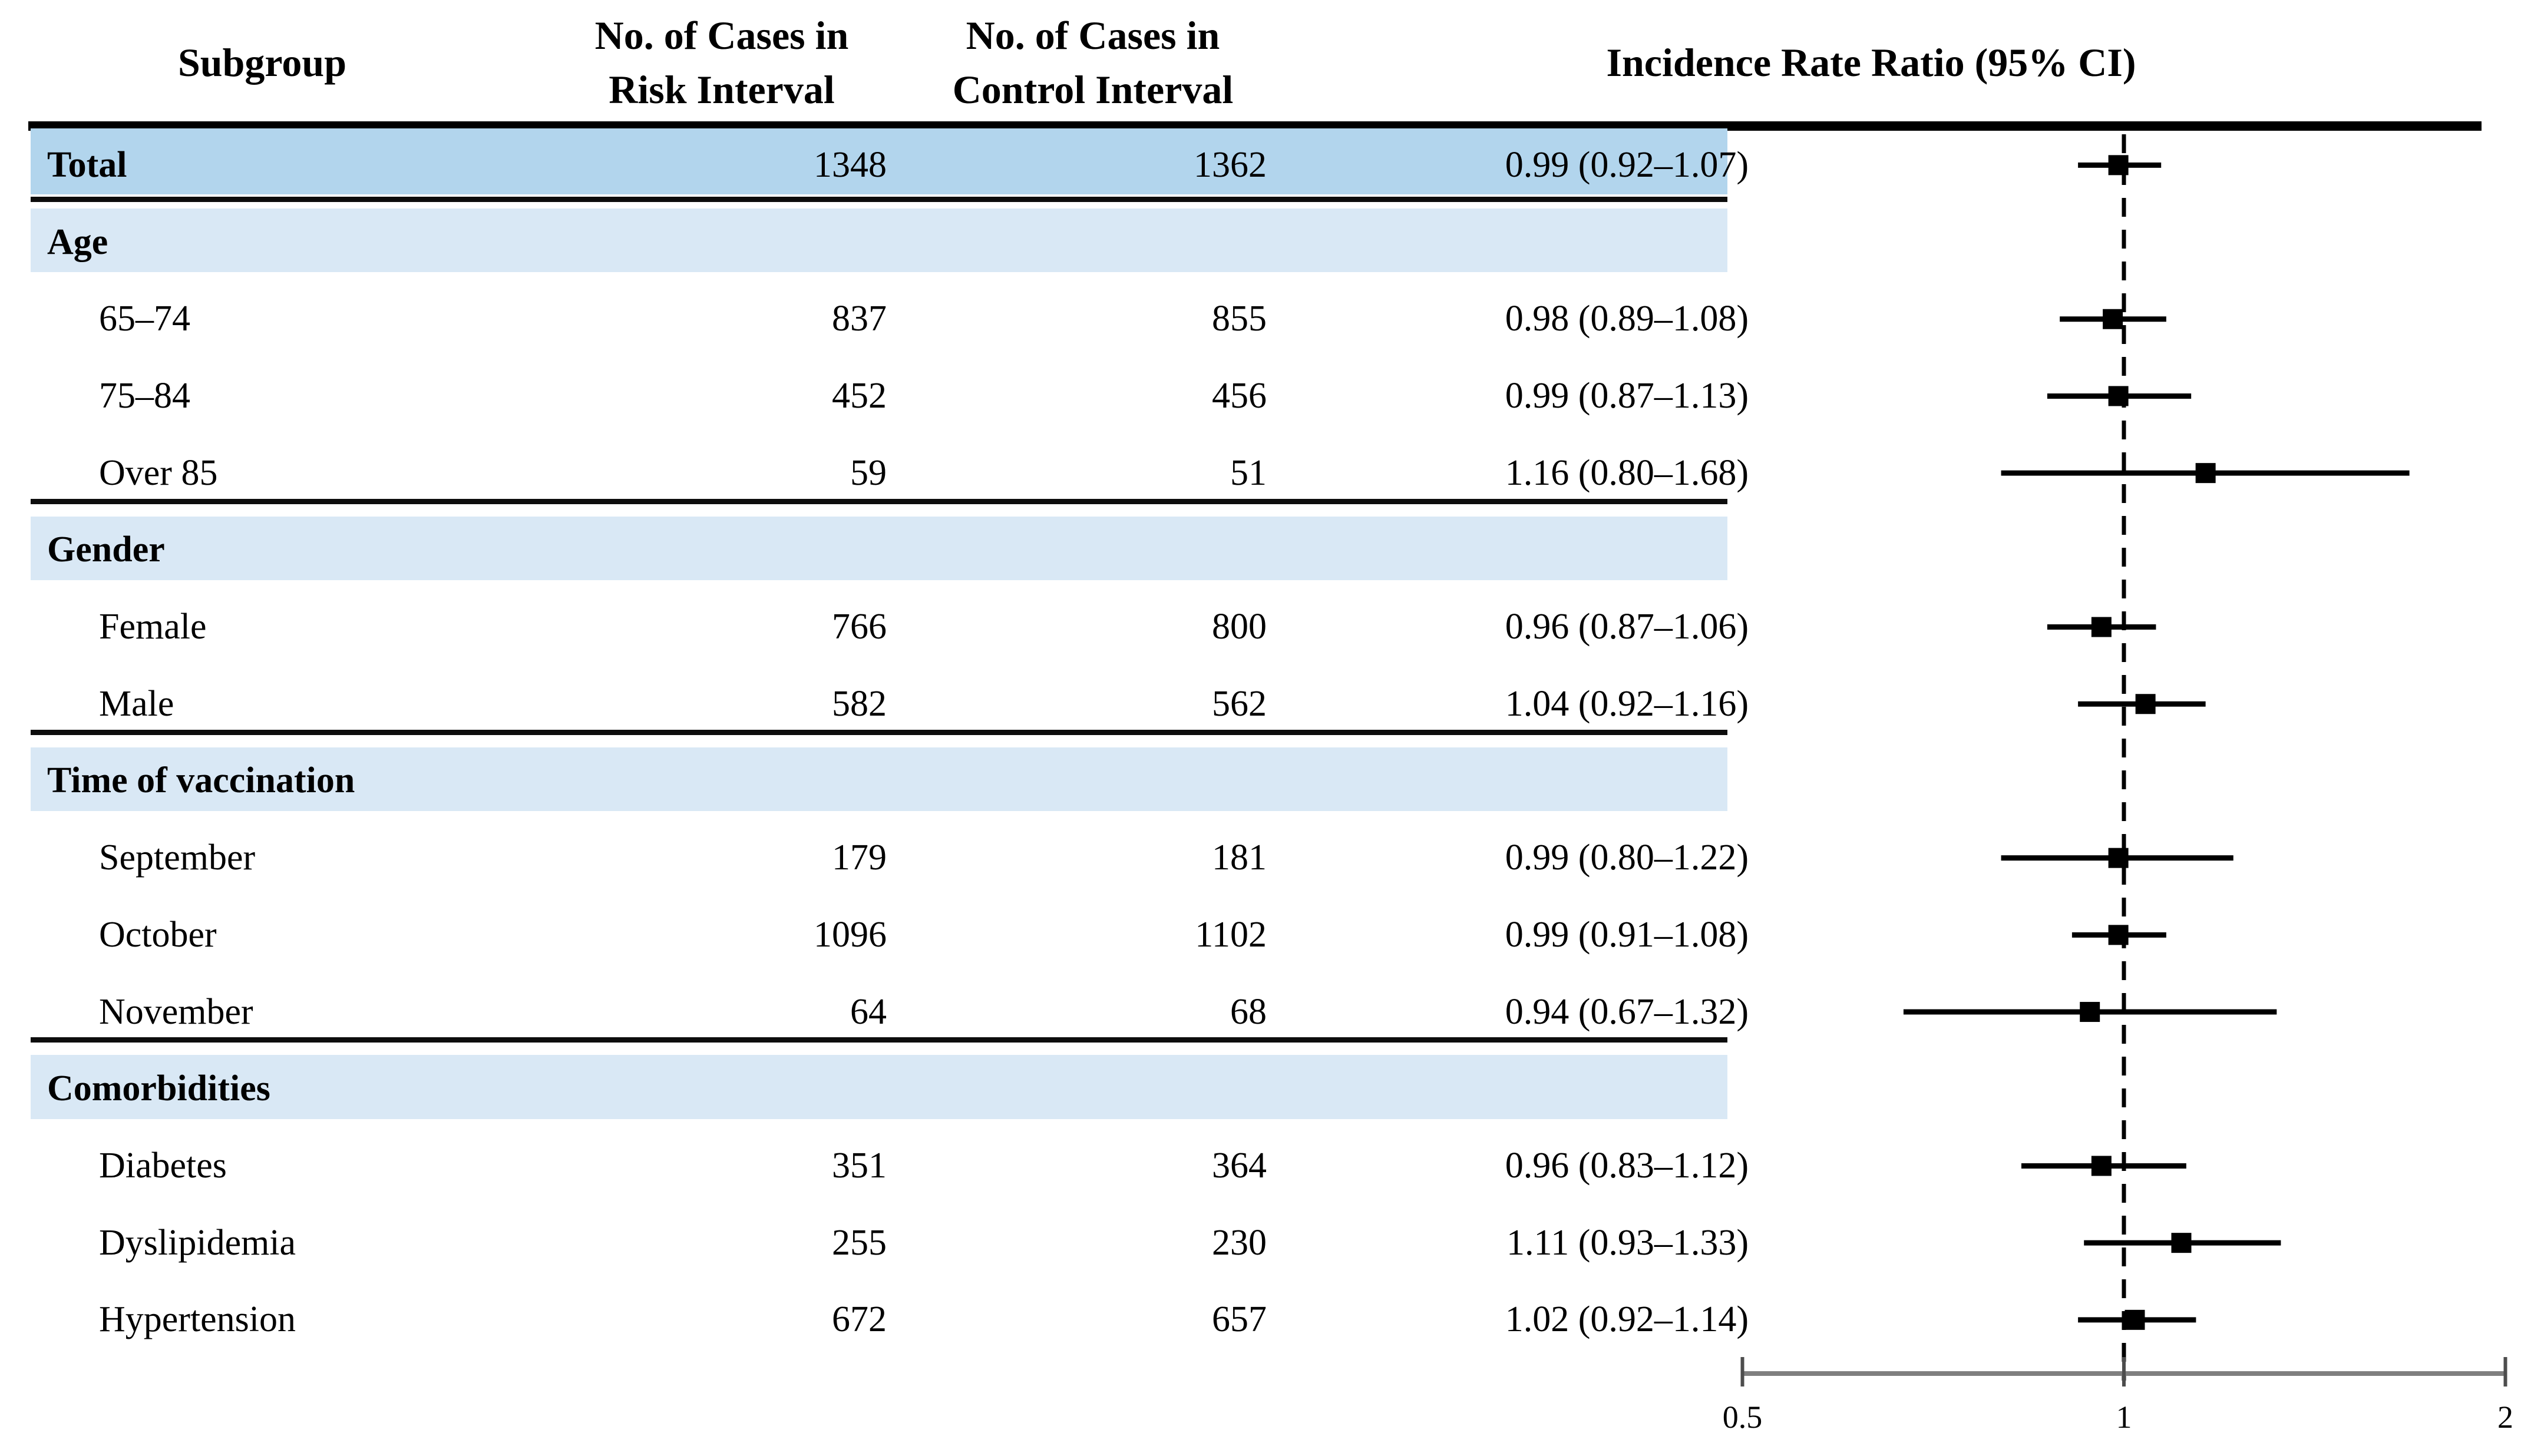 This screenshot has width=2521, height=1456. Describe the element at coordinates (1093, 89) in the screenshot. I see `column-header-control-interval-line2: Control Interval` at that location.